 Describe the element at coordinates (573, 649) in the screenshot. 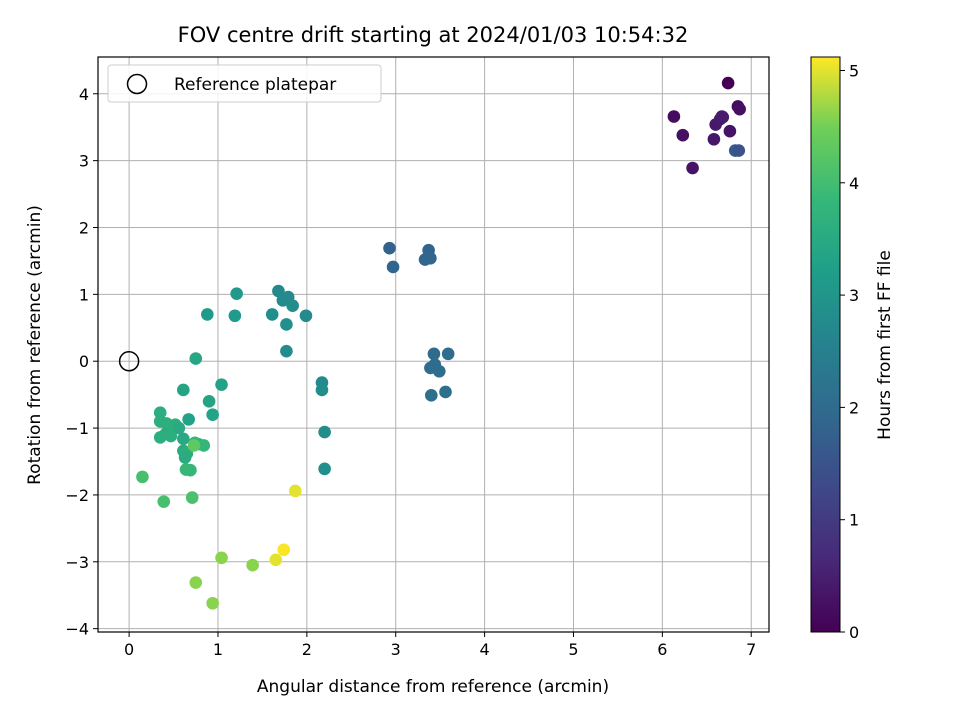

I see `x-tick-label: 5` at that location.